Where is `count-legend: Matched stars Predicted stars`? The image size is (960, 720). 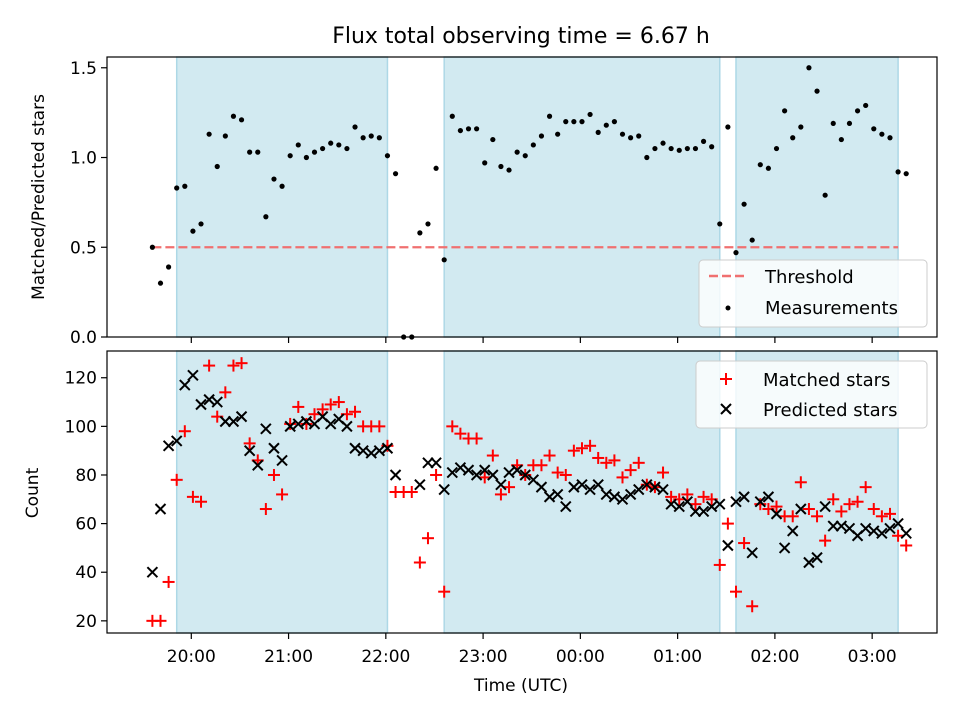 count-legend: Matched stars Predicted stars is located at coordinates (811, 394).